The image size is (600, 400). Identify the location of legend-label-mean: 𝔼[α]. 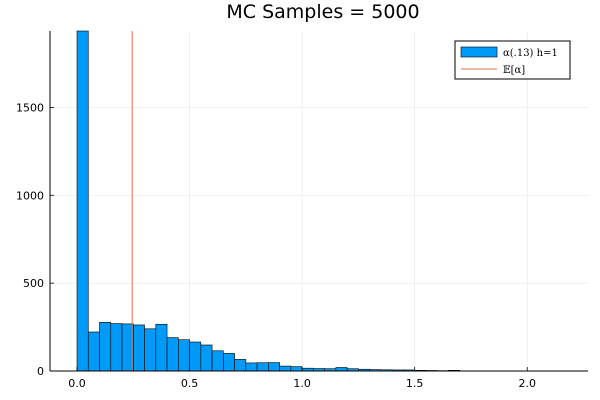
(514, 70).